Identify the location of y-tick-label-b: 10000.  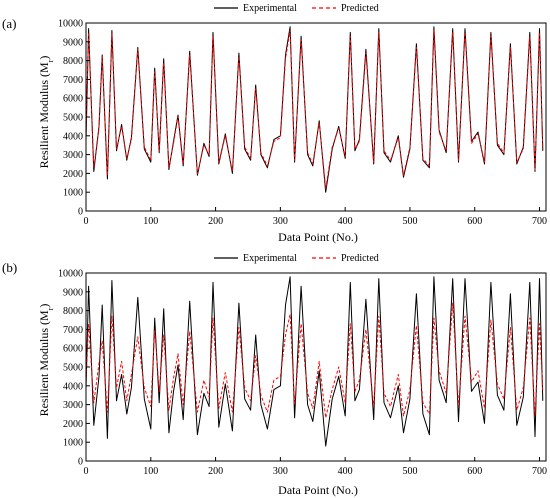
(70, 274).